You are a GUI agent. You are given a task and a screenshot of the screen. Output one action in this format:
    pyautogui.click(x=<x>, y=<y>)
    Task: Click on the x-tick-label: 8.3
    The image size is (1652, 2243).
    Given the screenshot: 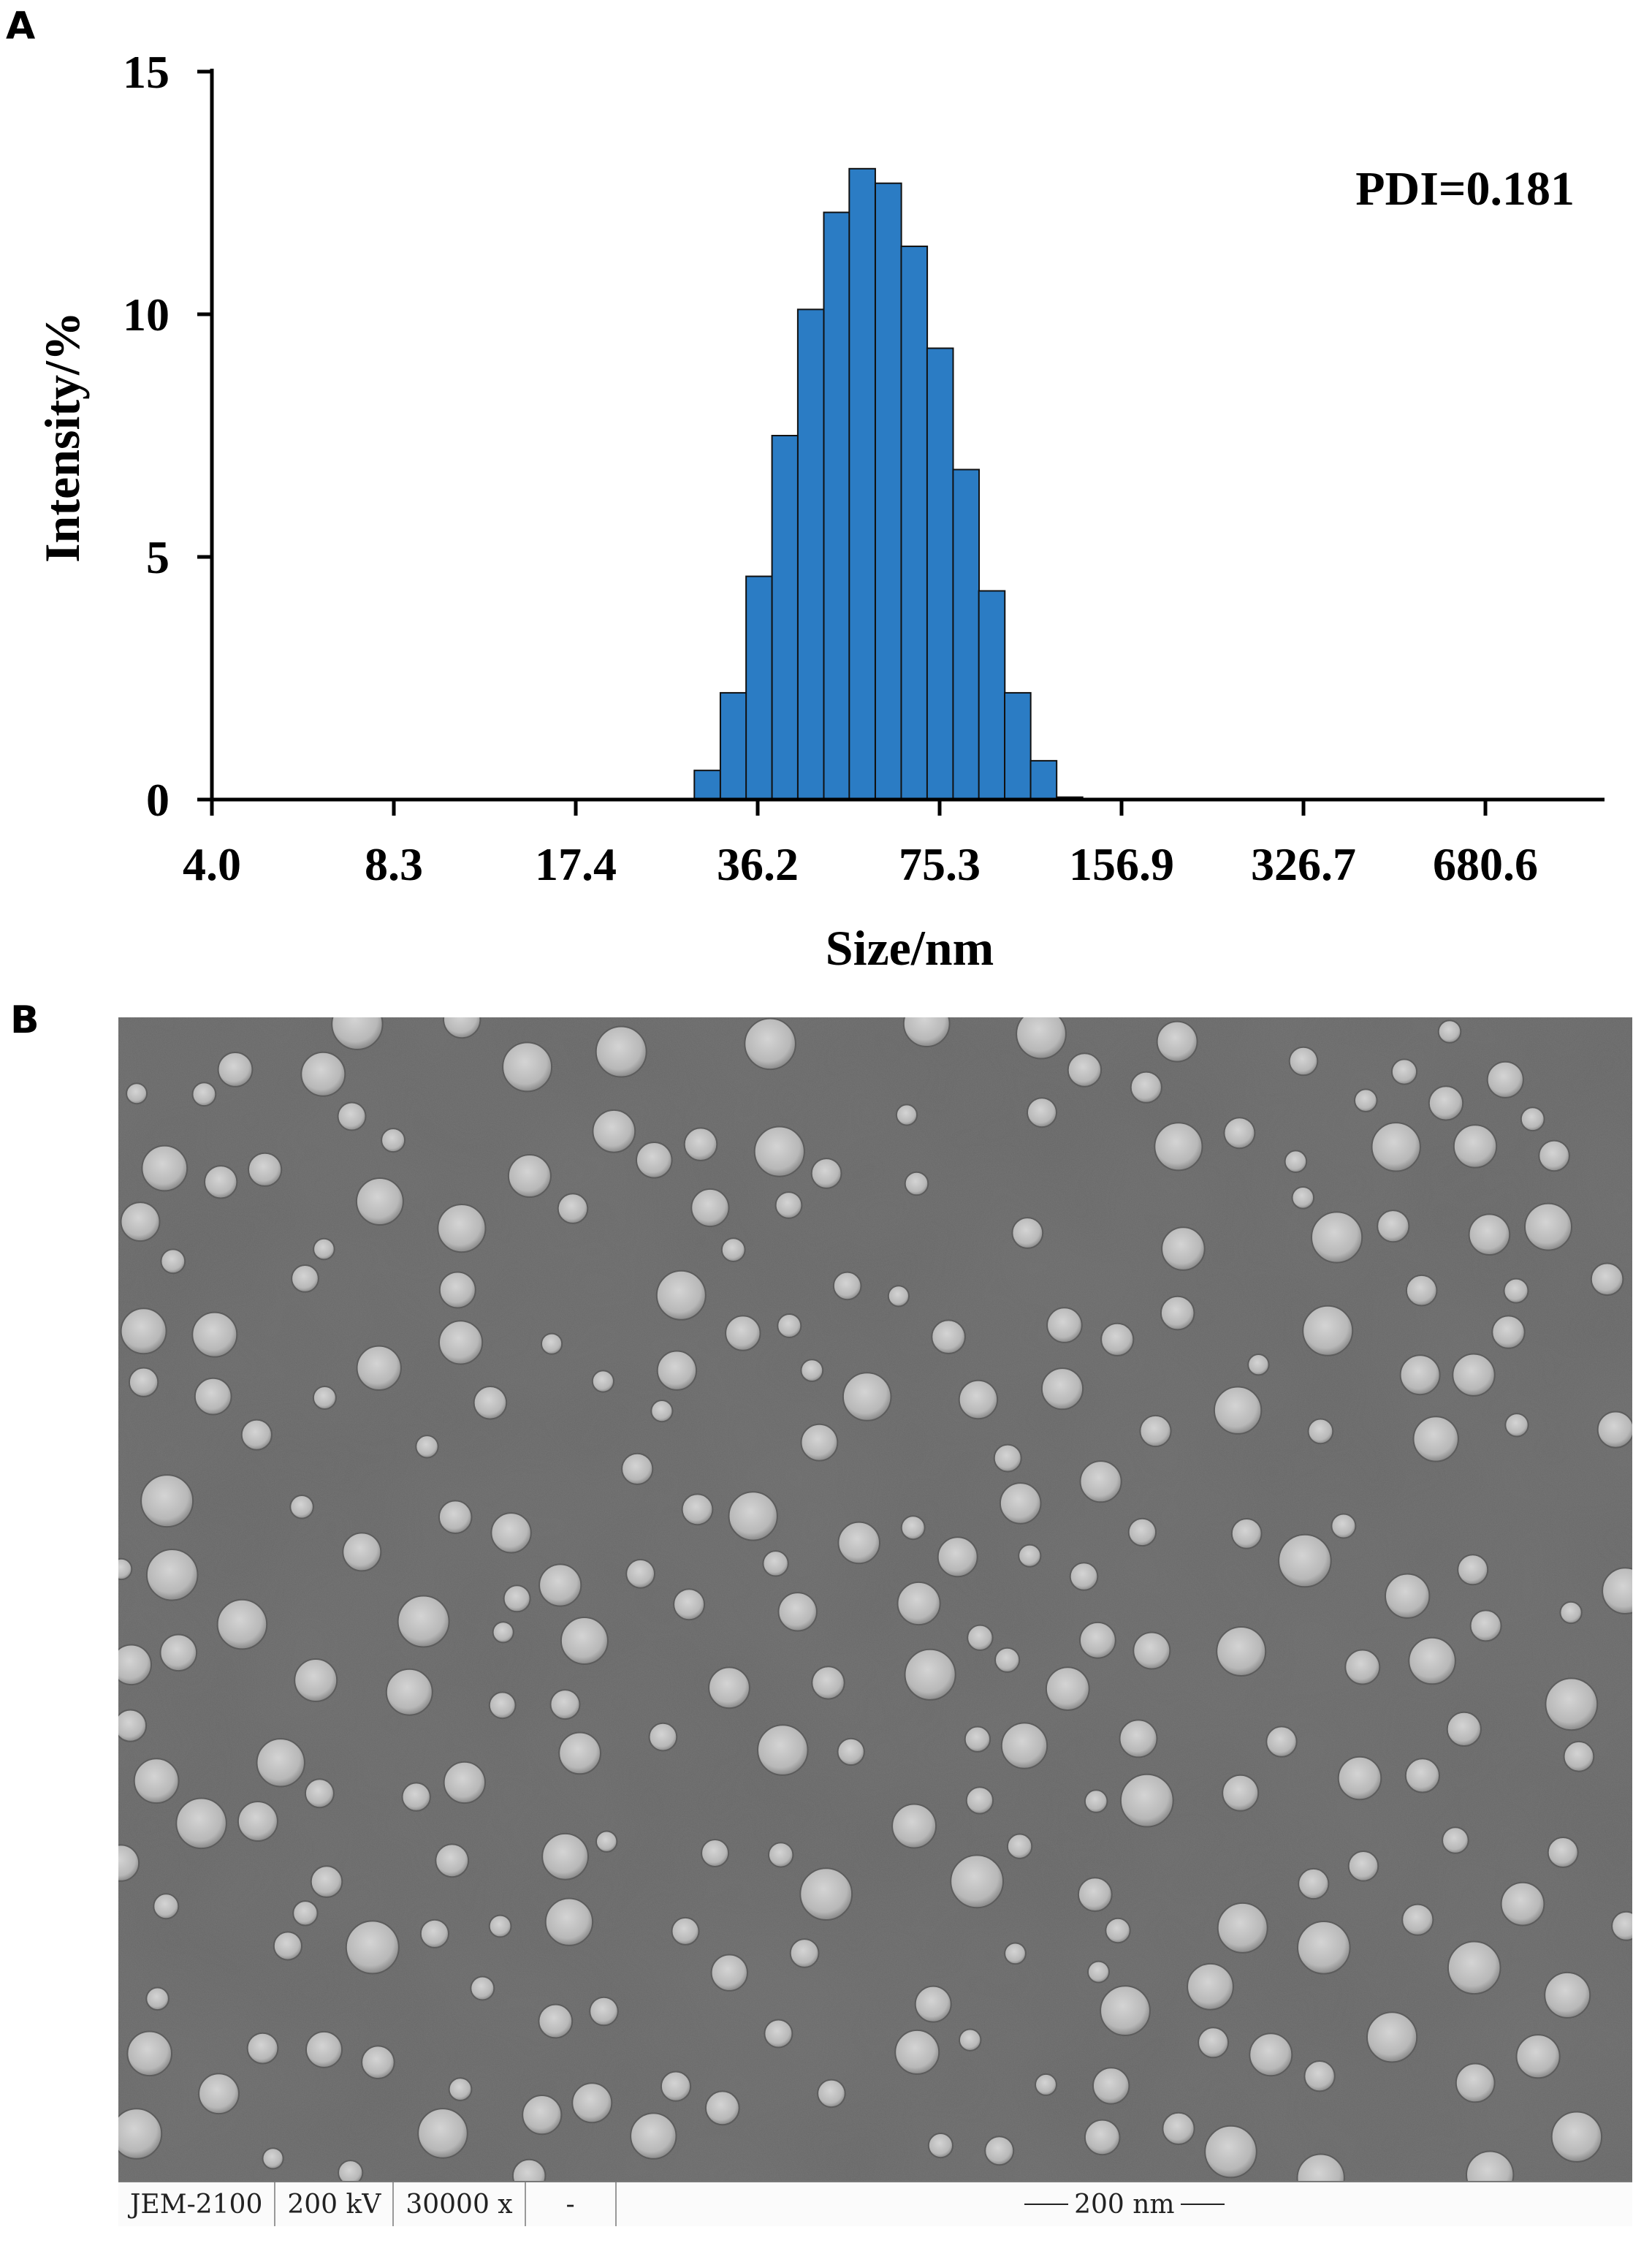 What is the action you would take?
    pyautogui.click(x=394, y=864)
    